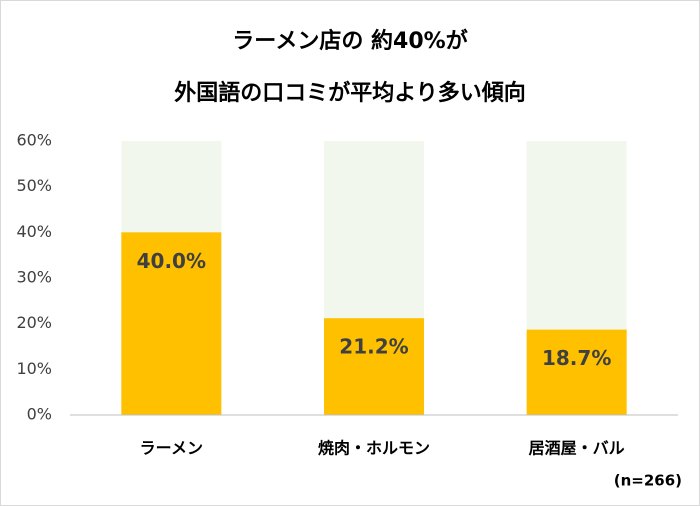 This screenshot has height=506, width=700. Describe the element at coordinates (34, 322) in the screenshot. I see `y-tick-label: 20%` at that location.